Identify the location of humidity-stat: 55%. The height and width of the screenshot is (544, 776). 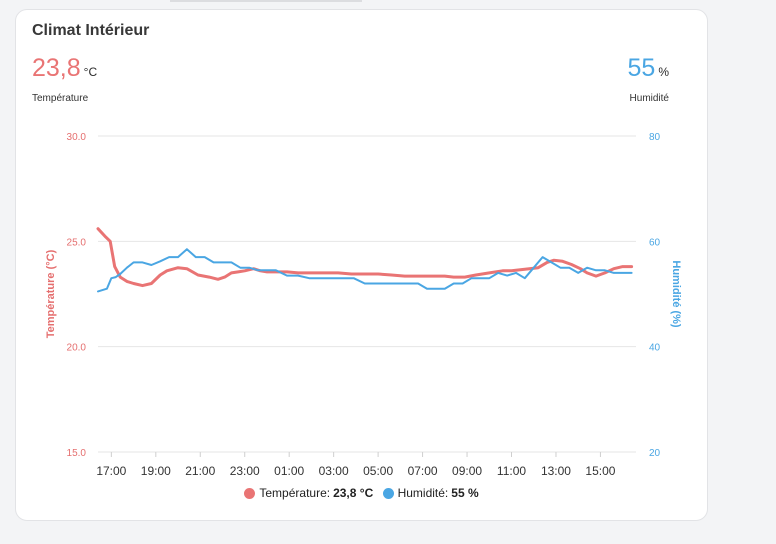
(648, 68).